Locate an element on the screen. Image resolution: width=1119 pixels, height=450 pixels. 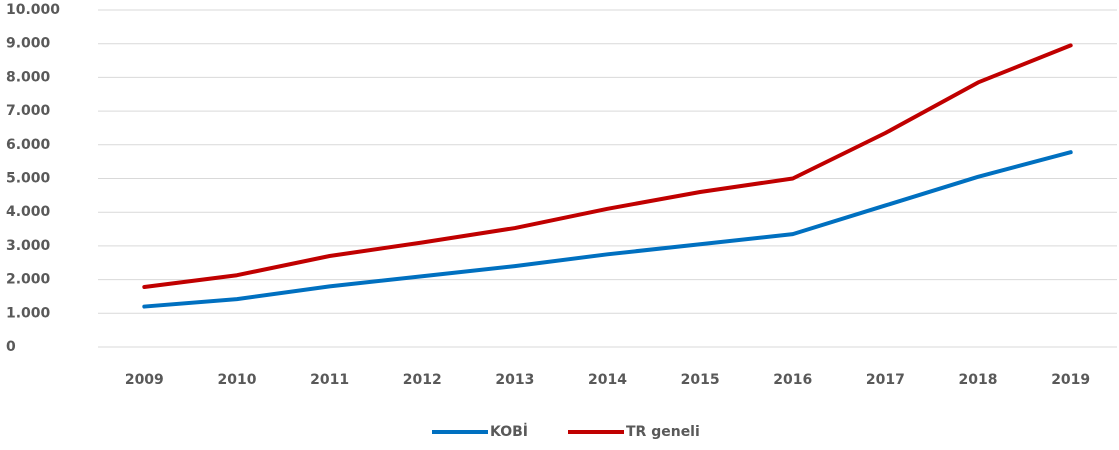
x-tick-label: 2018 is located at coordinates (978, 380).